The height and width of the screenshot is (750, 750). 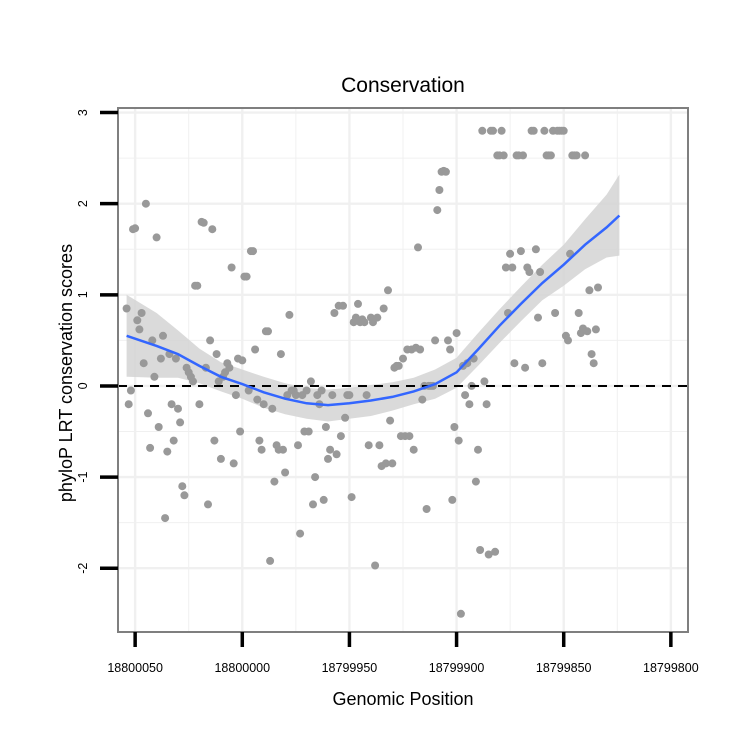 What do you see at coordinates (242, 668) in the screenshot?
I see `x-tick-label: 18800000` at bounding box center [242, 668].